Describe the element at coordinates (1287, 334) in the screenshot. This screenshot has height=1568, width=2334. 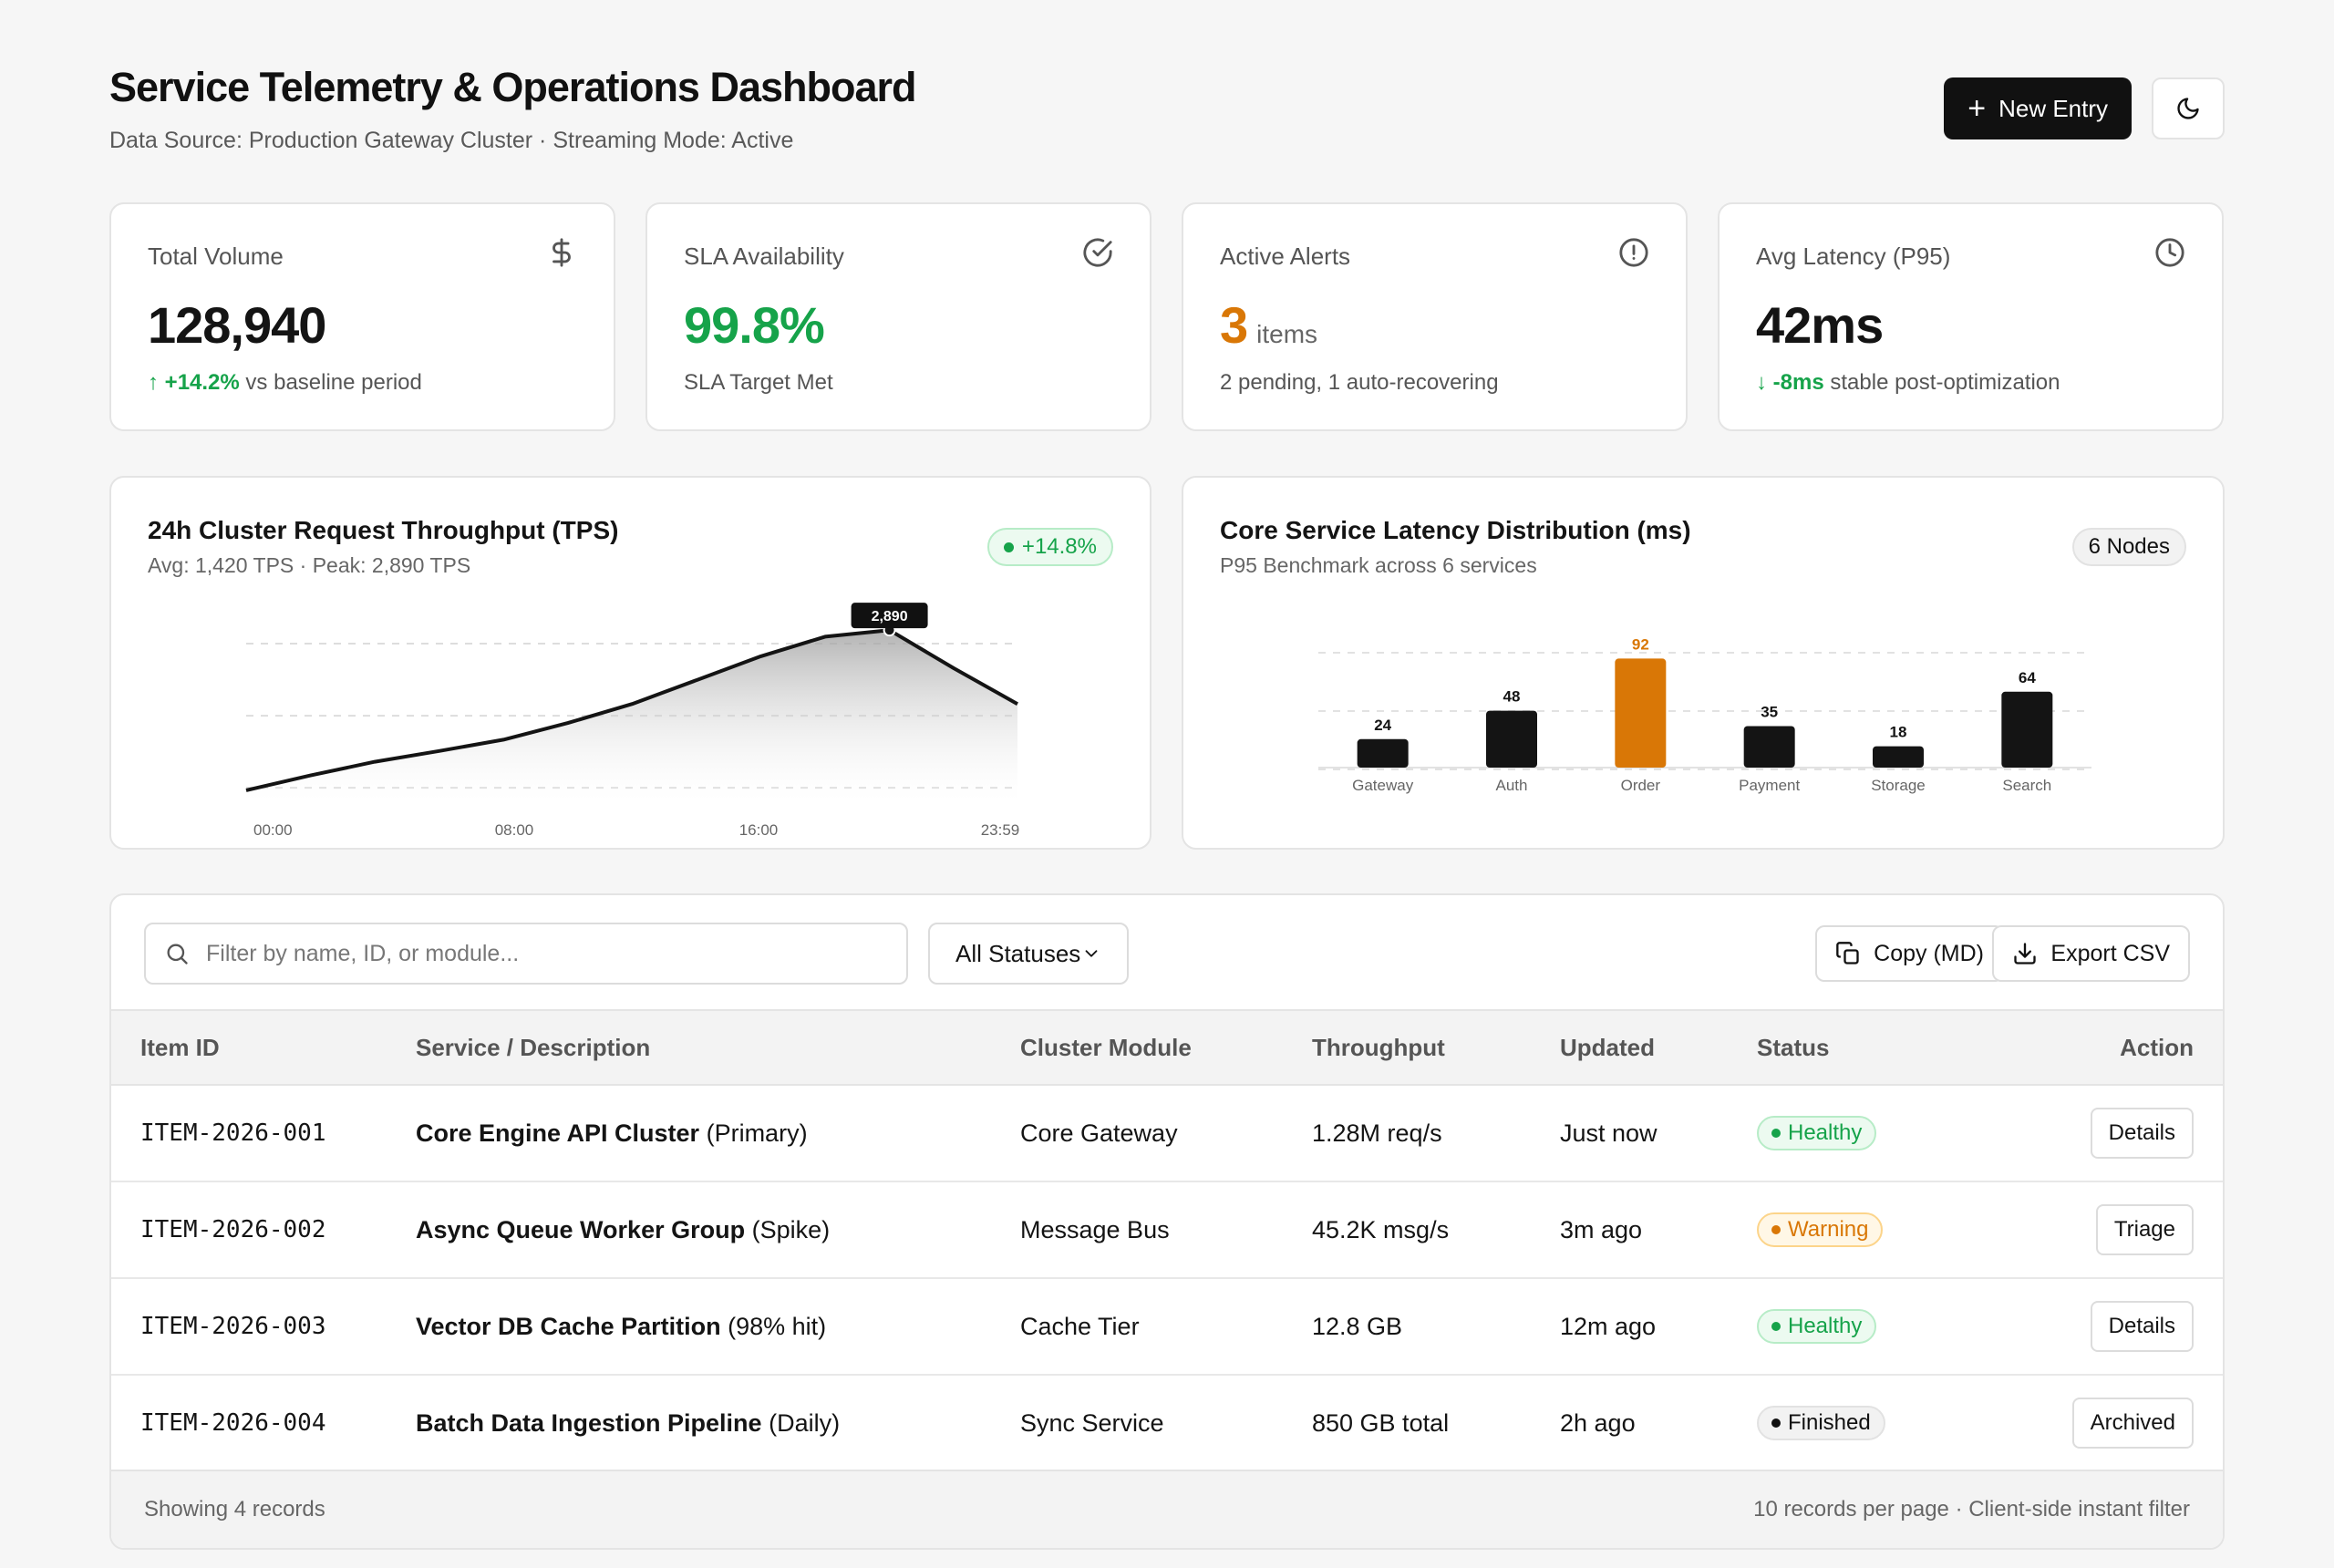
I see `stat-unit: items` at that location.